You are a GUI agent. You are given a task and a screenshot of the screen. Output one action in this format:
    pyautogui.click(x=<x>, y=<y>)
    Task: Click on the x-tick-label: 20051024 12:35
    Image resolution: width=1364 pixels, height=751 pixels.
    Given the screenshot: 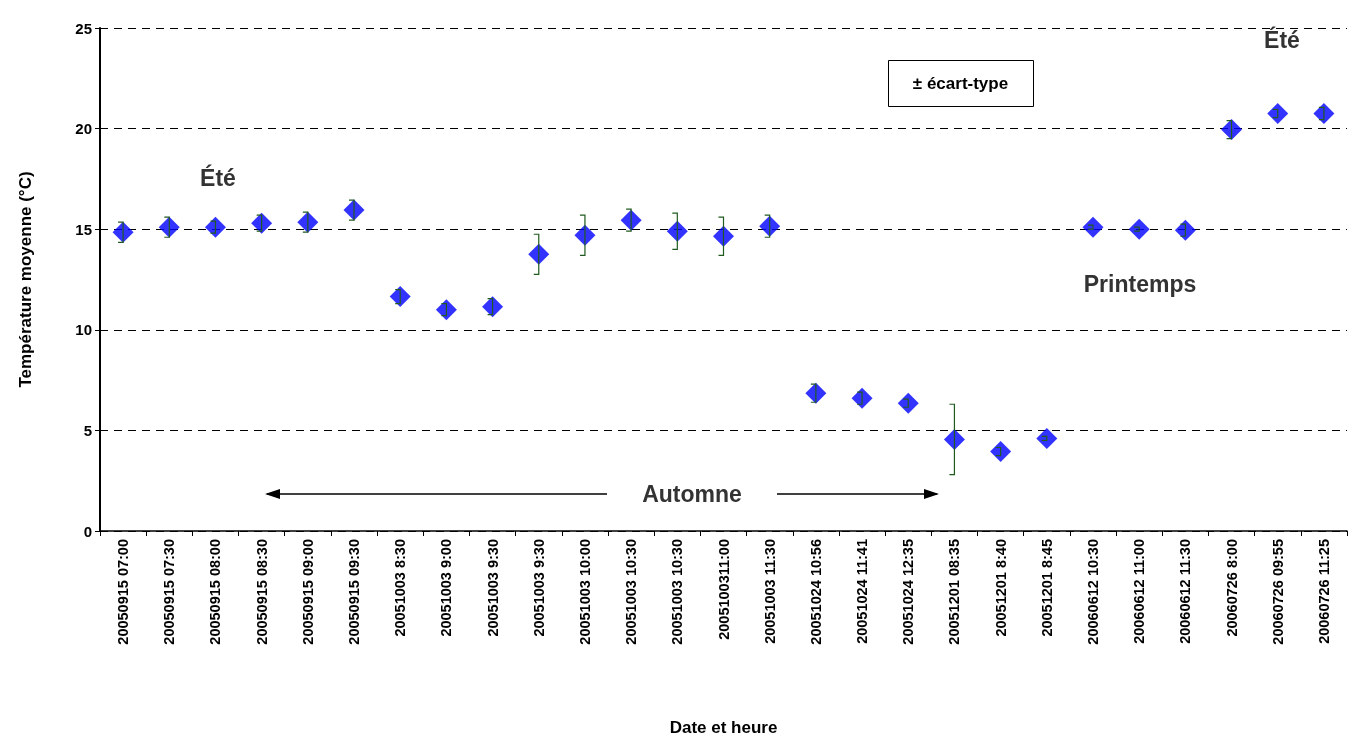 What is the action you would take?
    pyautogui.click(x=908, y=592)
    